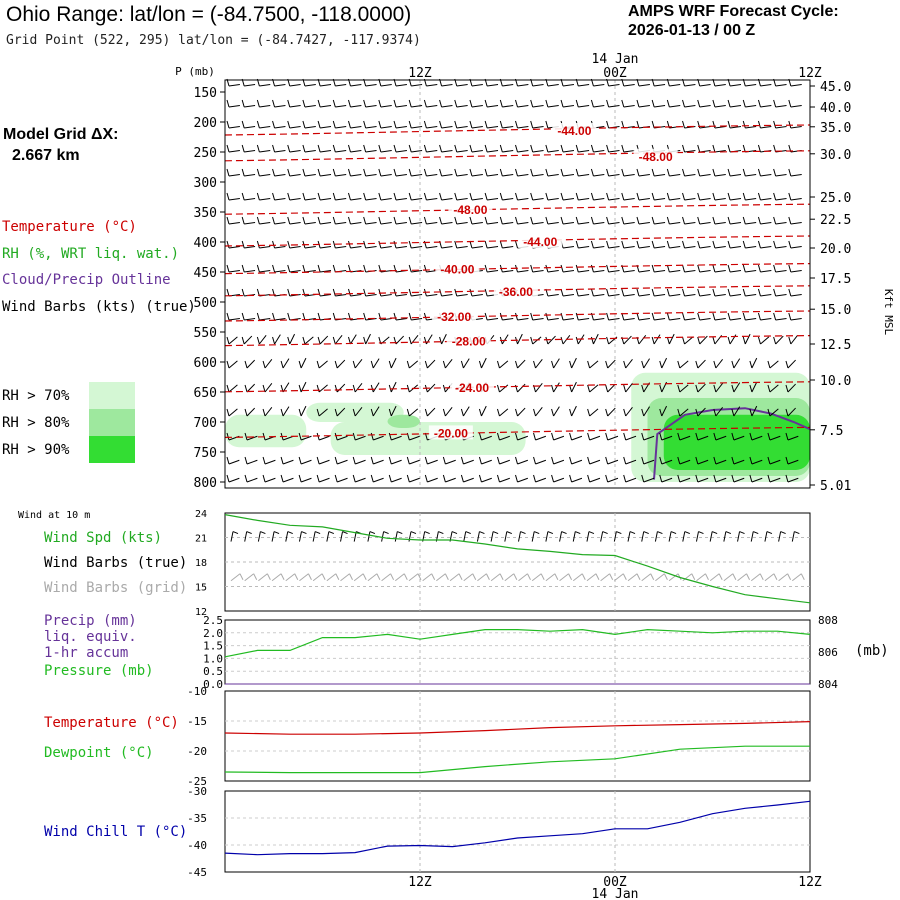  I want to click on kft-tick-label: 25.0, so click(835, 198).